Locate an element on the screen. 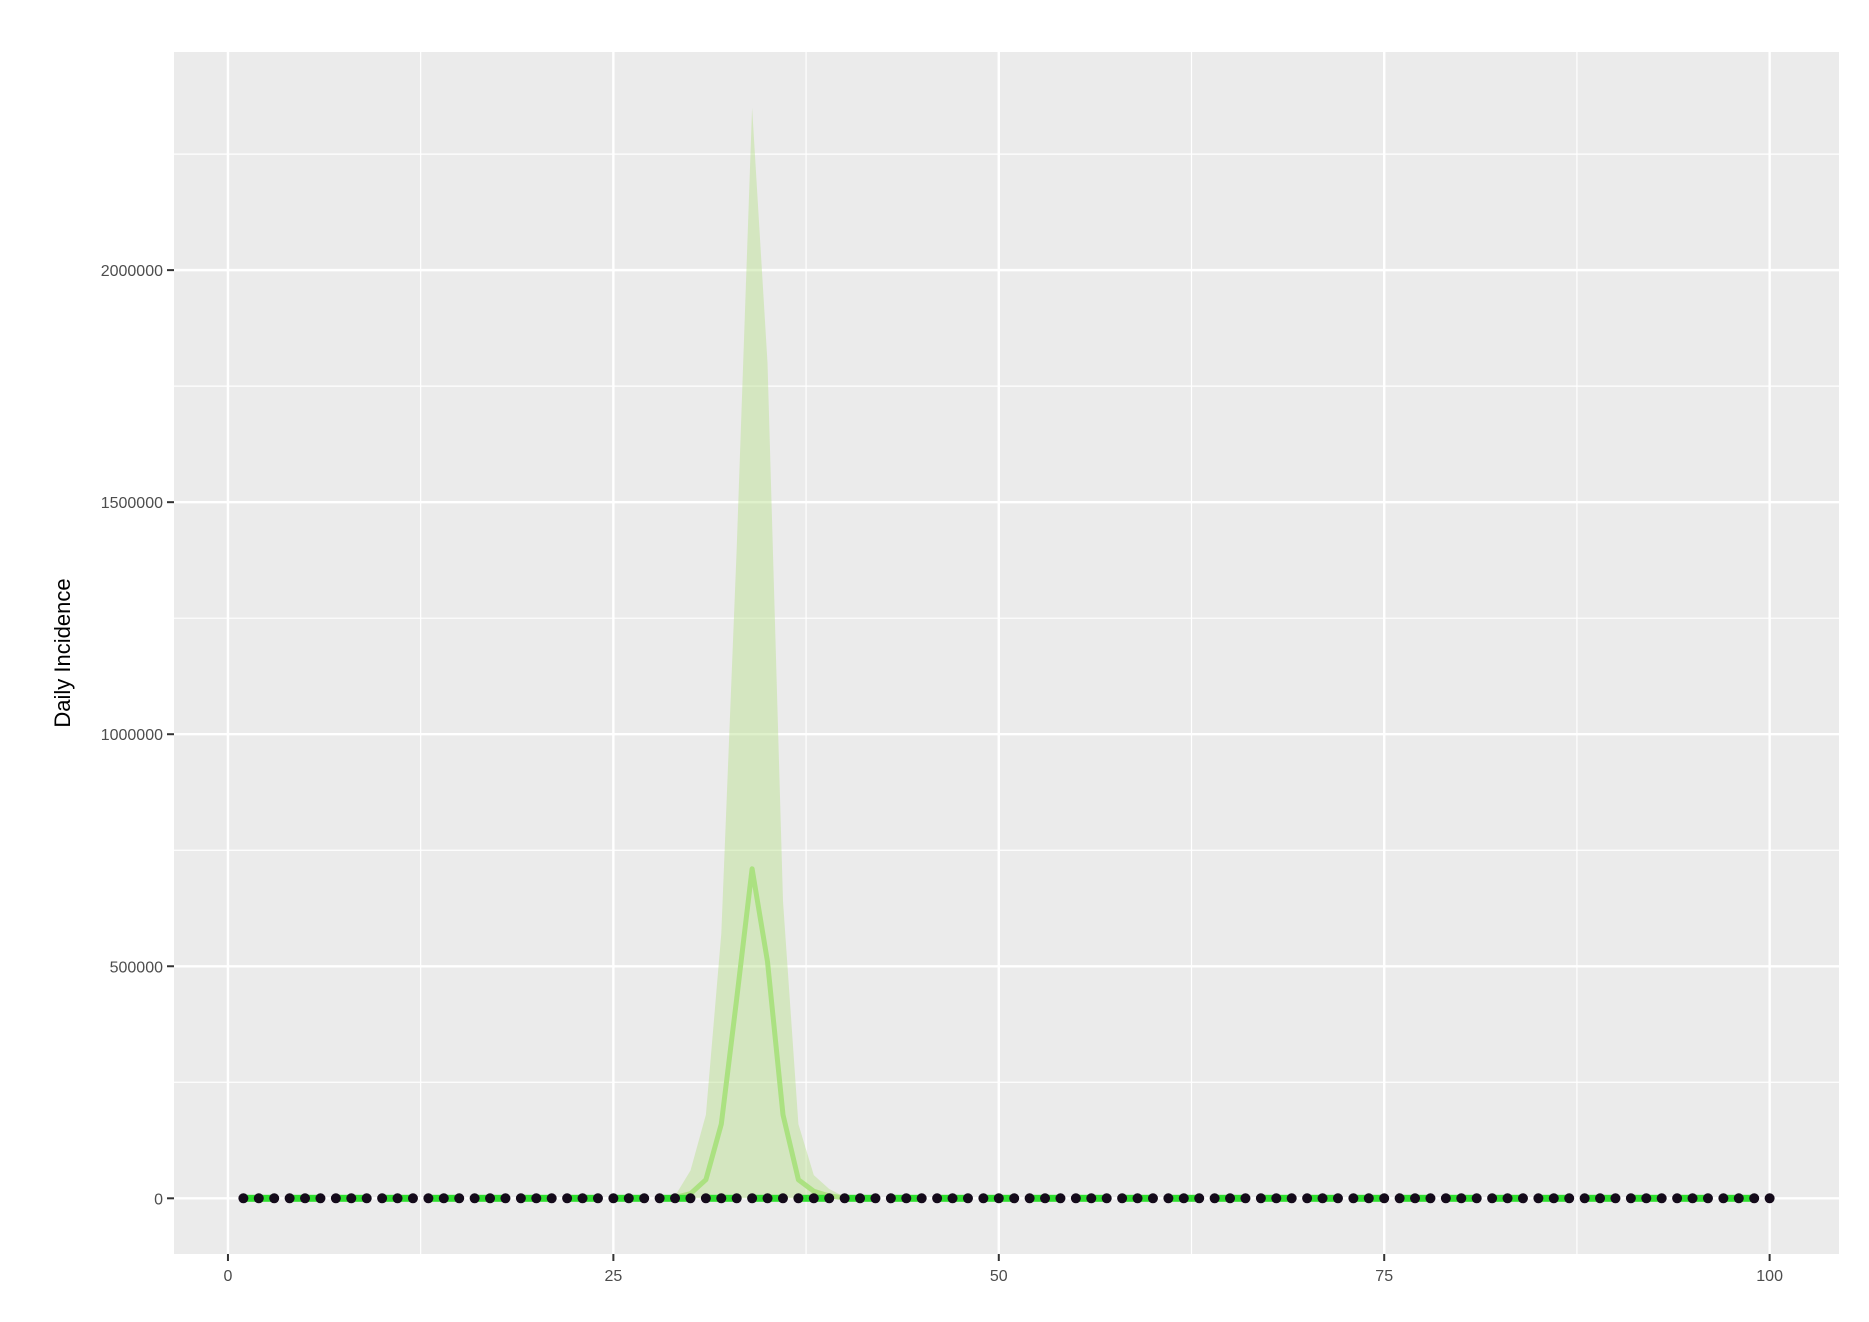 The width and height of the screenshot is (1869, 1322). model-line-path is located at coordinates (759, 1033).